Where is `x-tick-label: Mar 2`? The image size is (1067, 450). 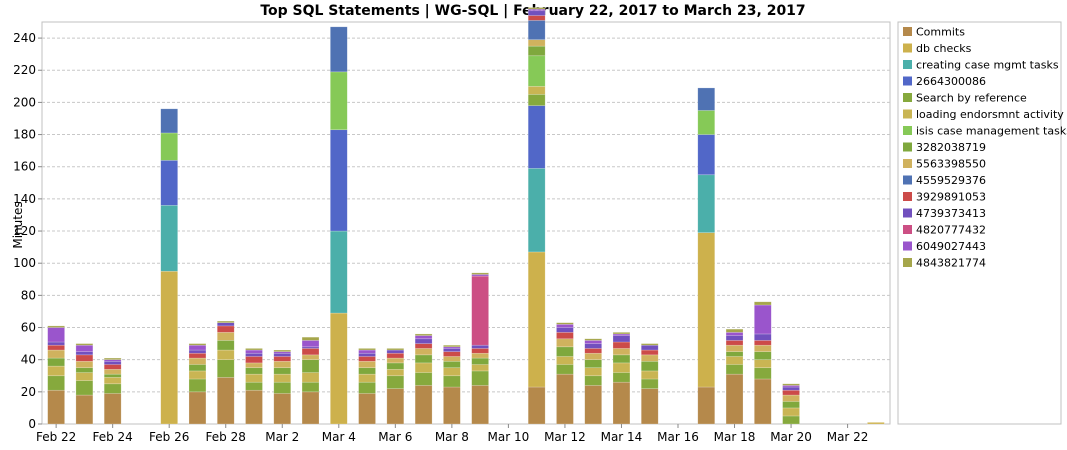
x-tick-label: Mar 2 is located at coordinates (282, 437).